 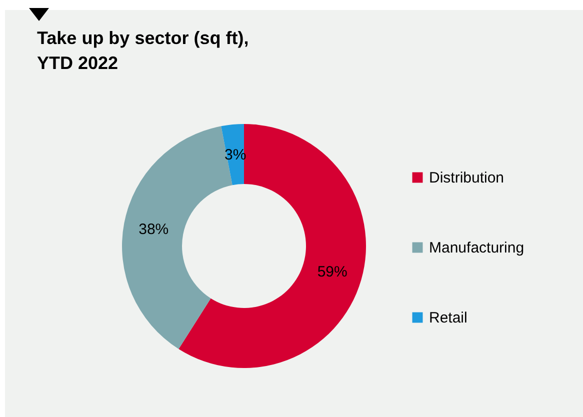 I want to click on data-label: 59%, so click(x=332, y=272).